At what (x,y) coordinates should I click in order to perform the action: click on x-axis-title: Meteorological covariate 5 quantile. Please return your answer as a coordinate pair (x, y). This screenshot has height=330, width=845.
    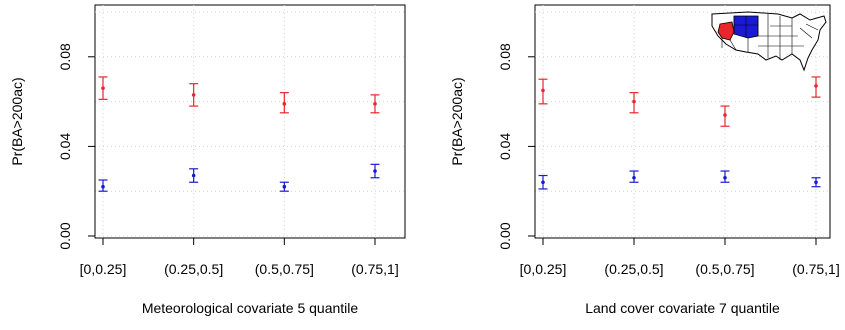
    Looking at the image, I should click on (250, 308).